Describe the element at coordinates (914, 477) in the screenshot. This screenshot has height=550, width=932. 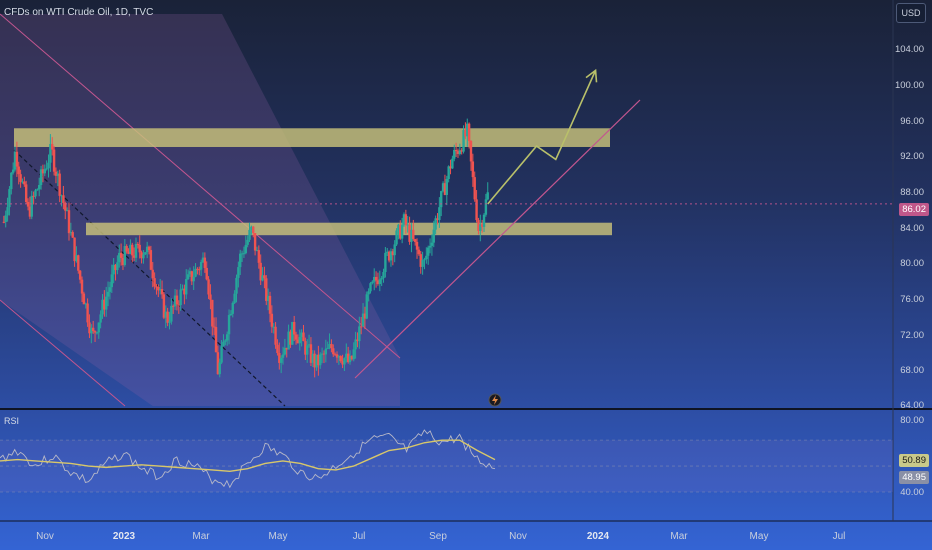
I see `rsi-ma-badge: 48.95` at that location.